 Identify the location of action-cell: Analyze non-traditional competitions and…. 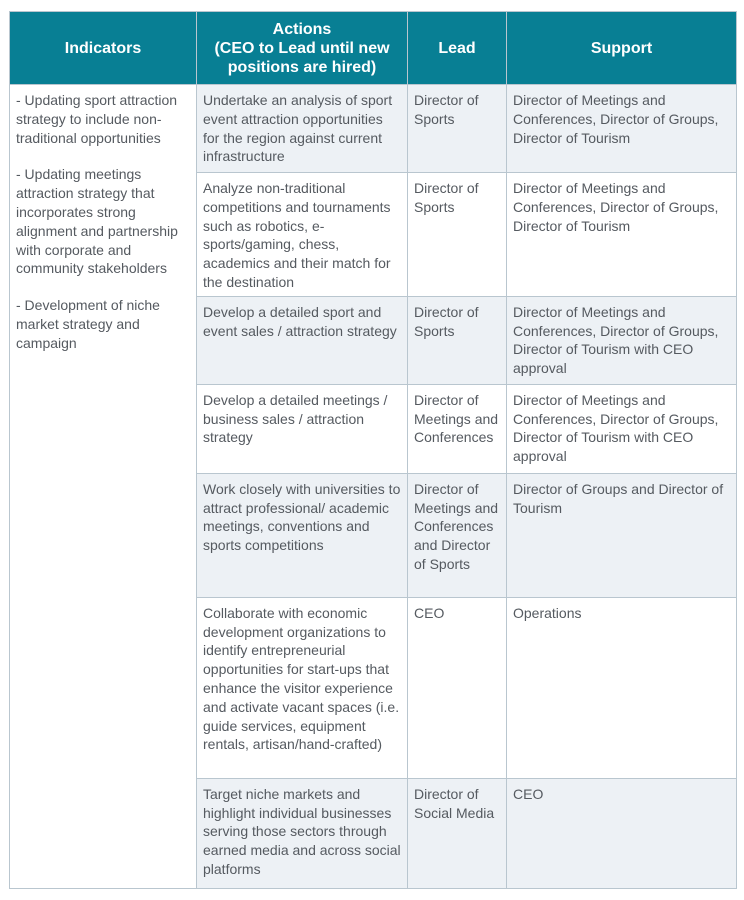
(302, 234).